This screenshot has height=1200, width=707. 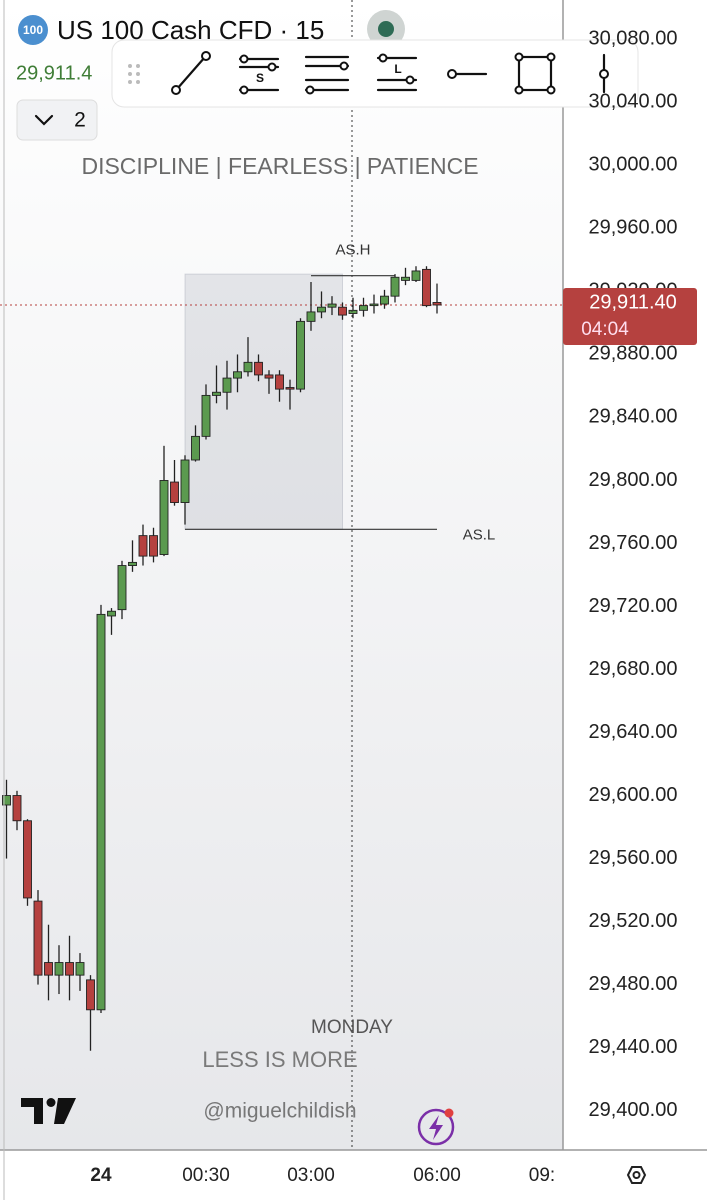 What do you see at coordinates (633, 1110) in the screenshot?
I see `y-tick-label: 29,400.00` at bounding box center [633, 1110].